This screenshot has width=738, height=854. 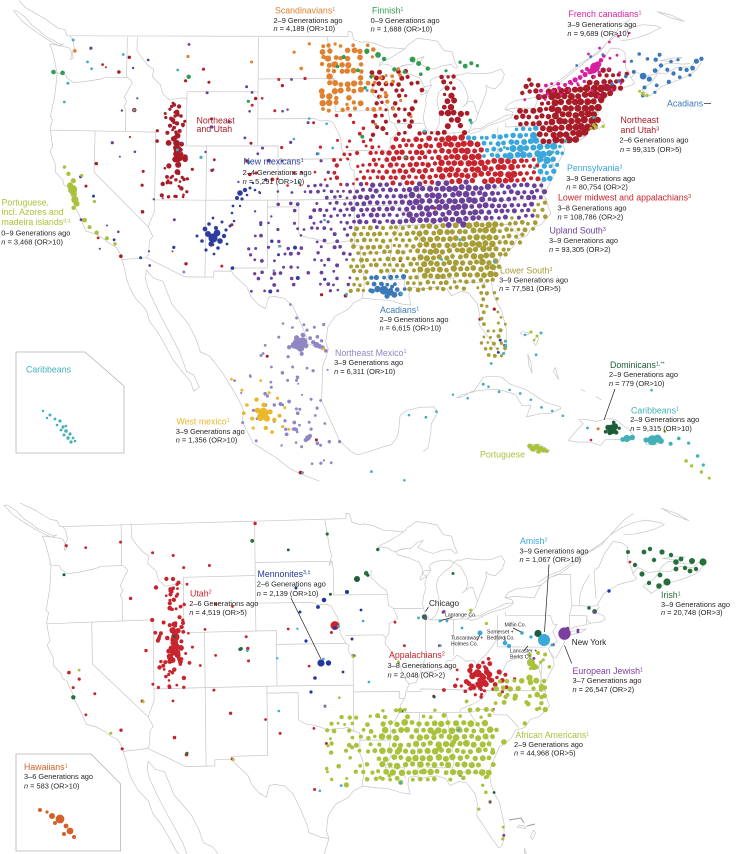 I want to click on svg-text: Chicago, so click(x=444, y=603).